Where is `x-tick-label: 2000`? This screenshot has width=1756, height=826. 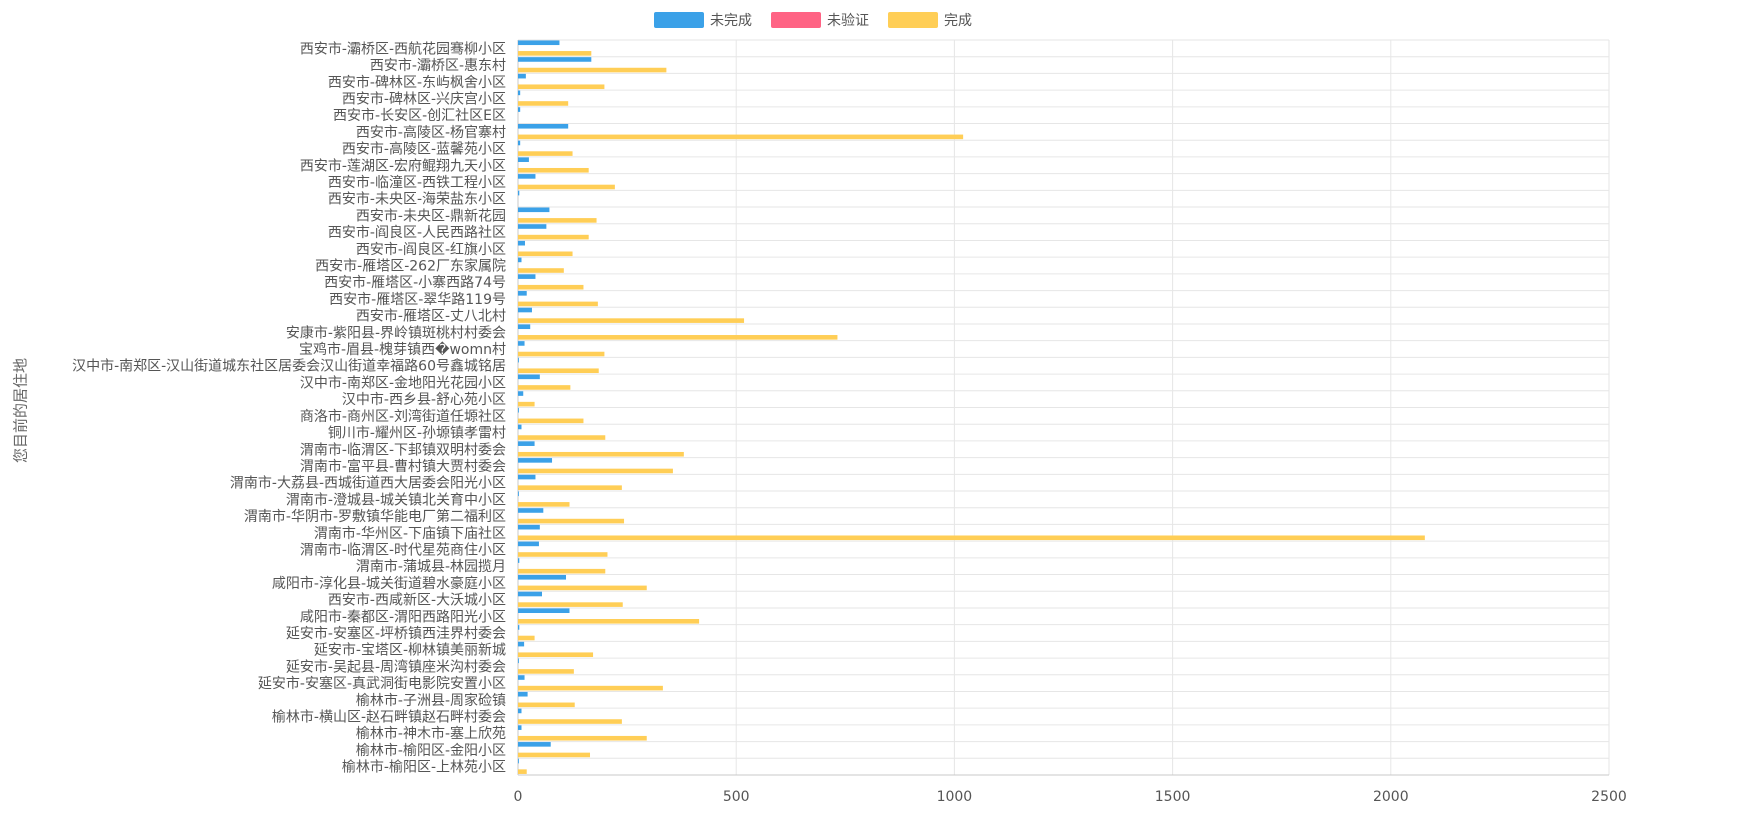
x-tick-label: 2000 is located at coordinates (1391, 797).